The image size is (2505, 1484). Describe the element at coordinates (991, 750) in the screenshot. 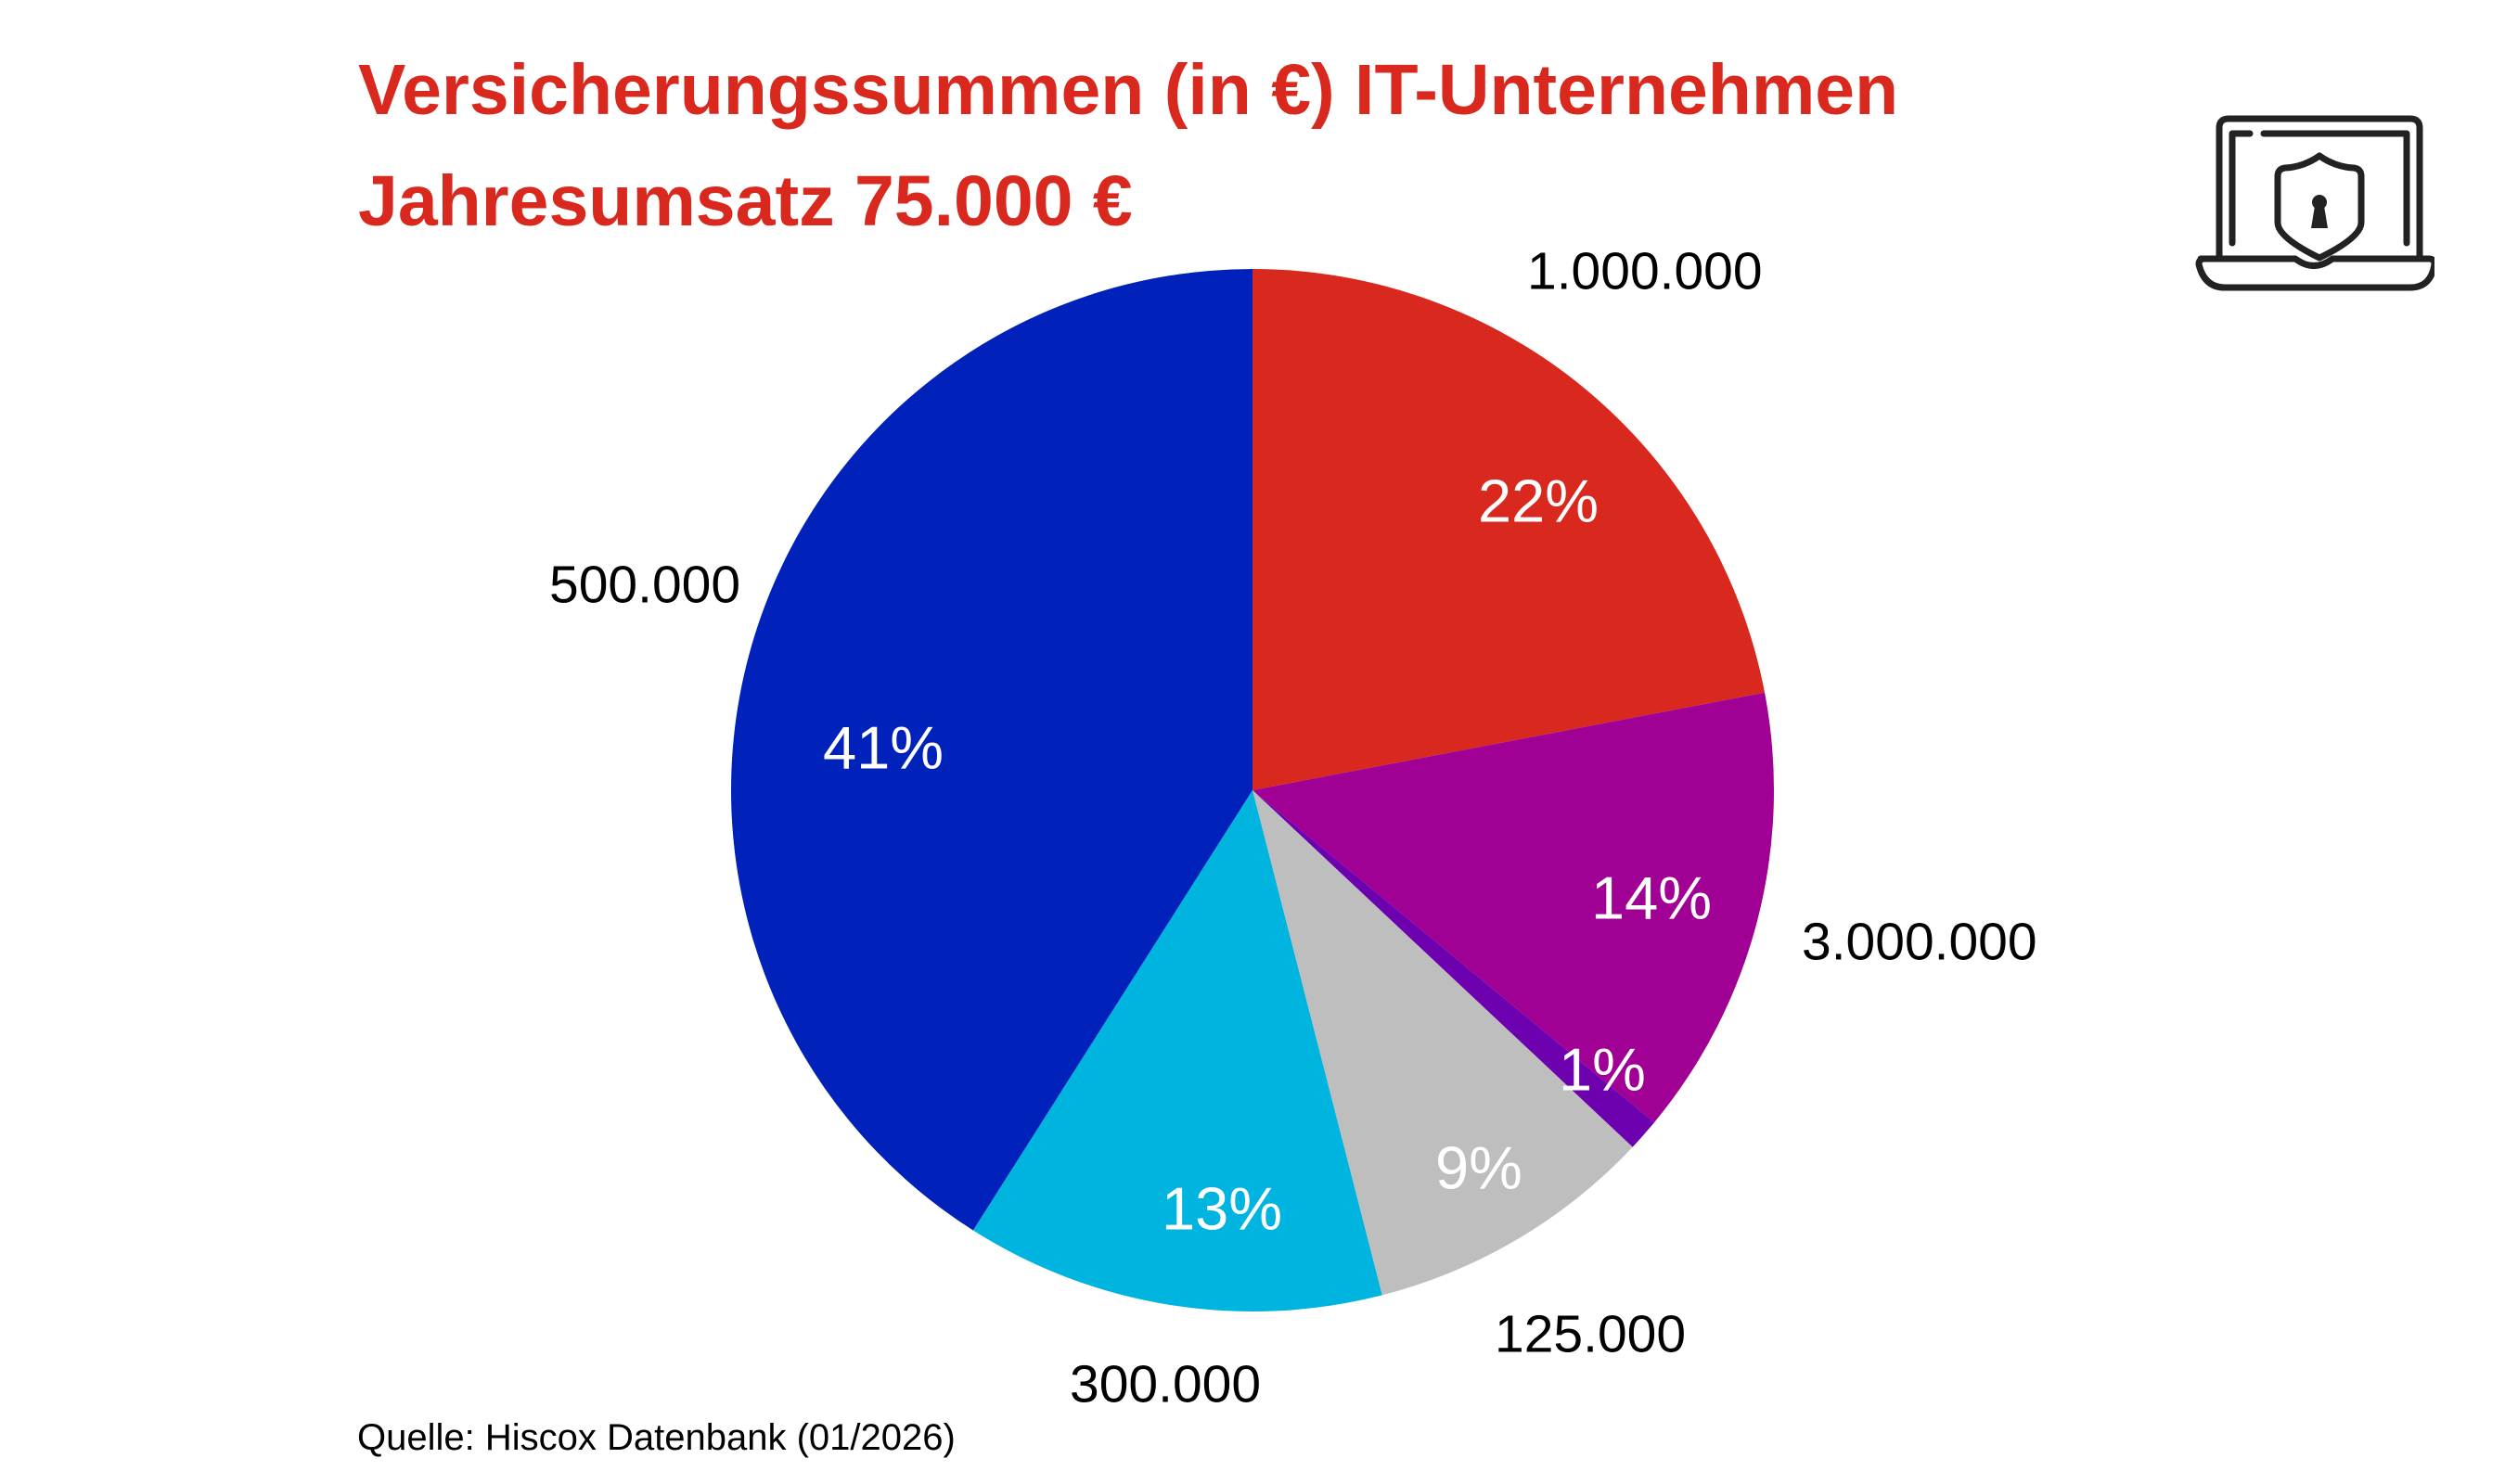

I see `pie-slice-500.000` at that location.